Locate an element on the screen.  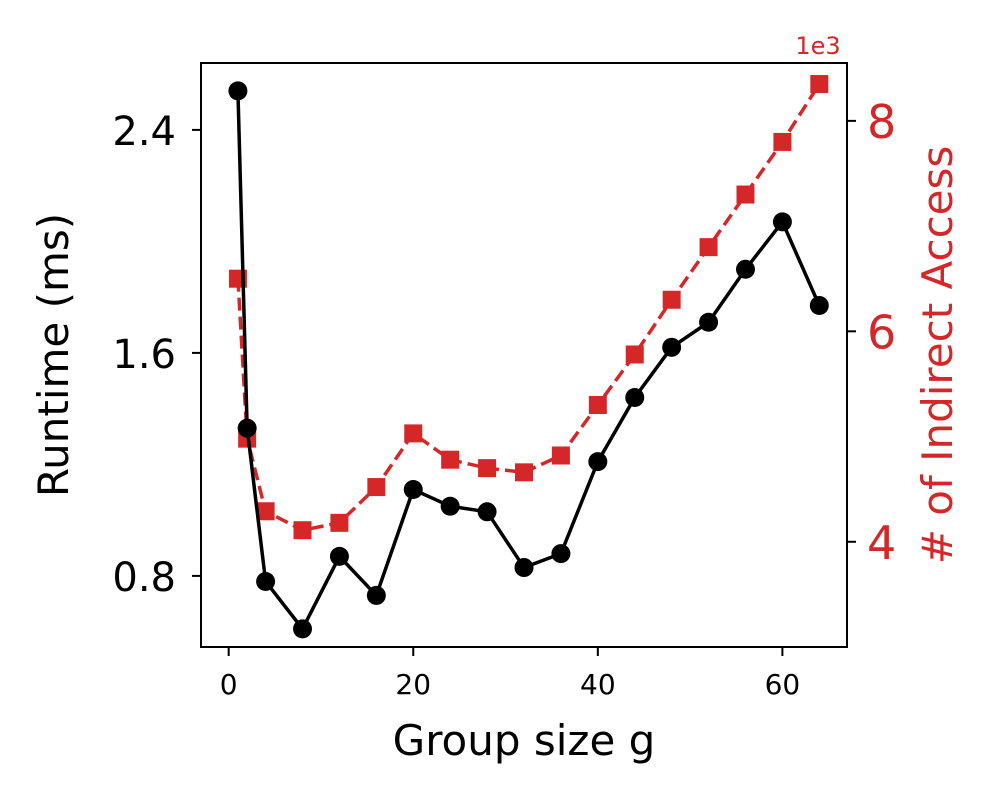
y2-tick-label: 8 is located at coordinates (881, 122).